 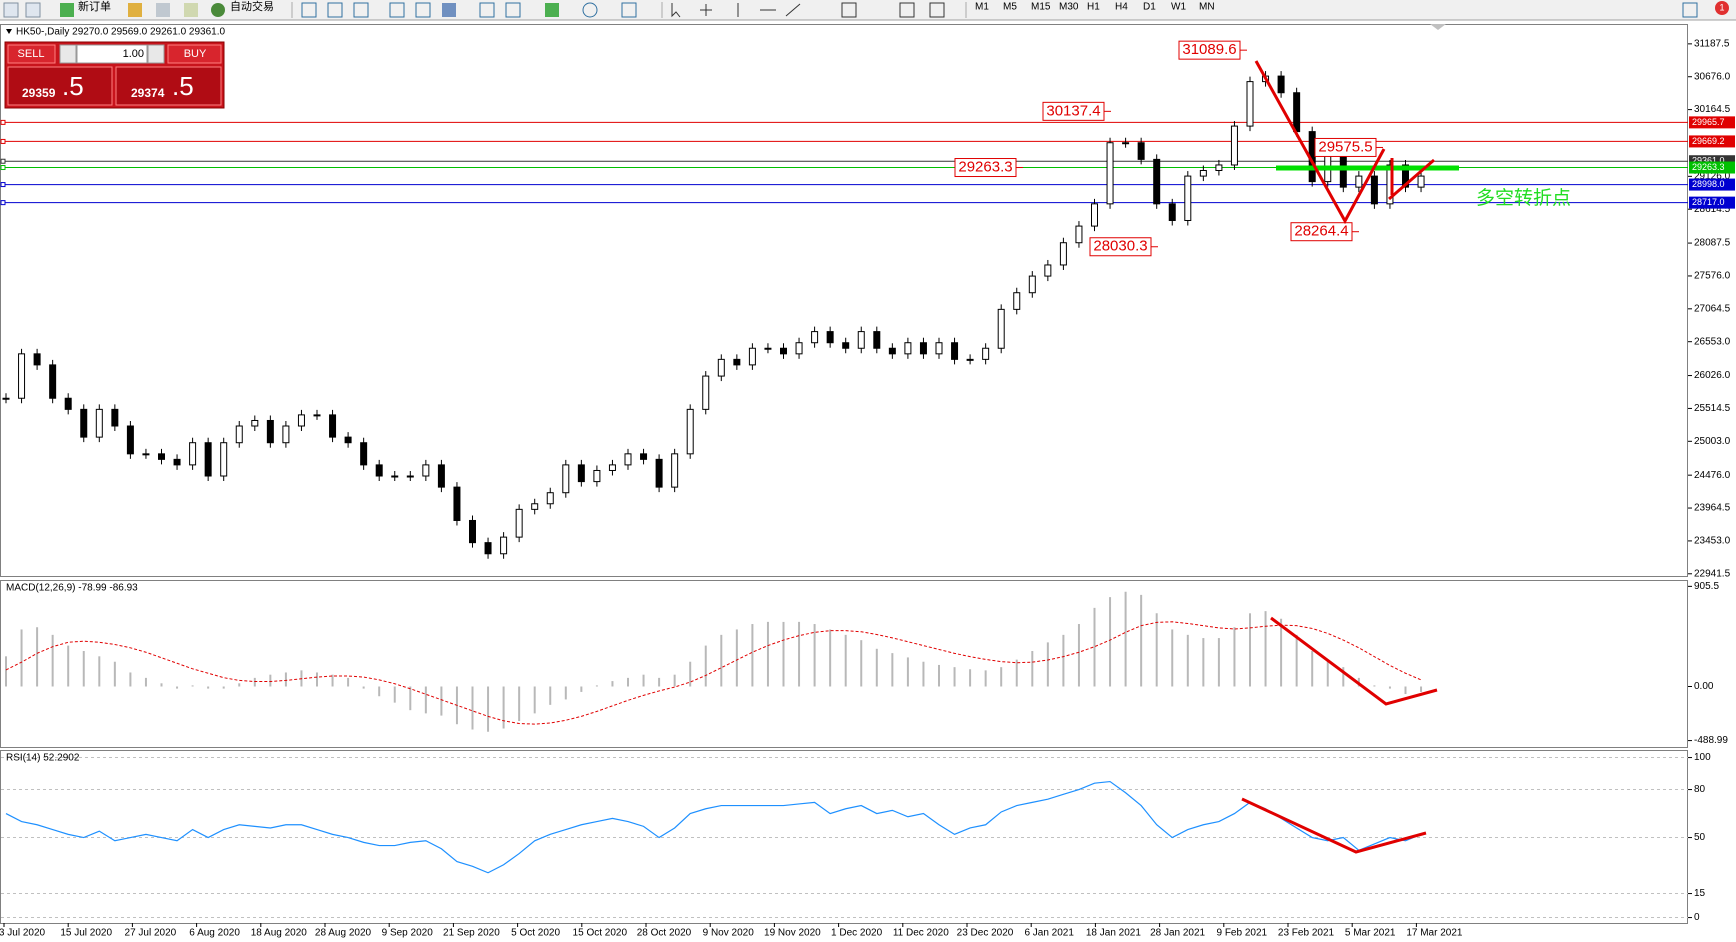 What do you see at coordinates (39, 93) in the screenshot?
I see `sell-price: 29359` at bounding box center [39, 93].